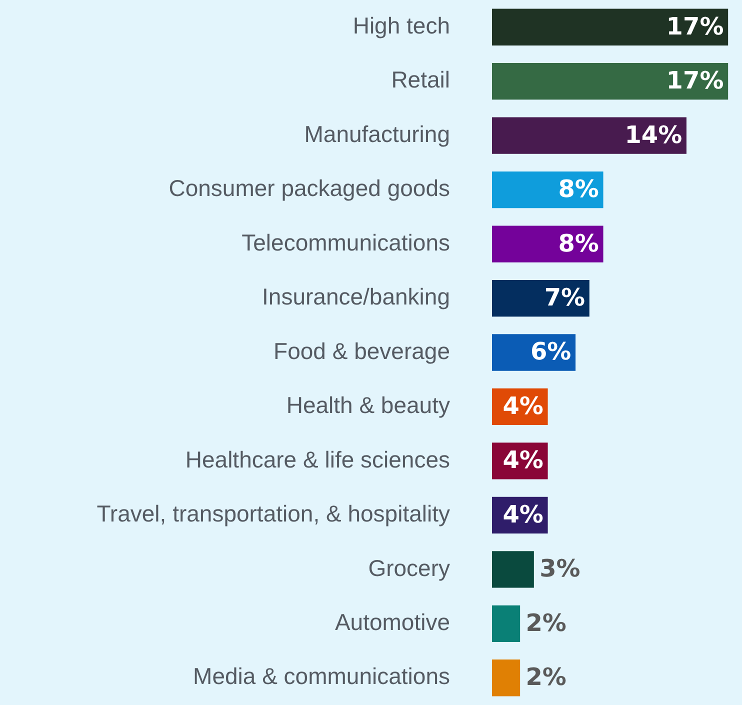 This screenshot has height=705, width=742. What do you see at coordinates (321, 676) in the screenshot?
I see `y-tick-label: Media & communications` at bounding box center [321, 676].